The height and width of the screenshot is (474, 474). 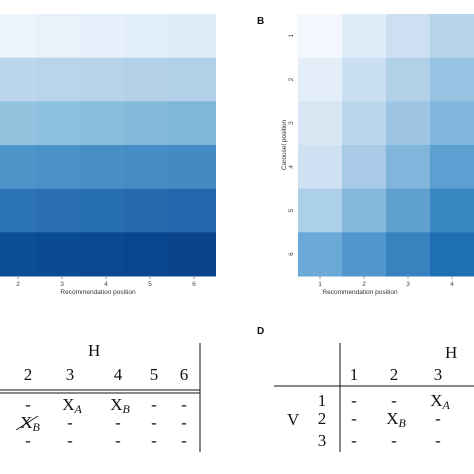 I want to click on panel-b-y-ticks: 1 2 3 4 5 6, so click(x=291, y=145).